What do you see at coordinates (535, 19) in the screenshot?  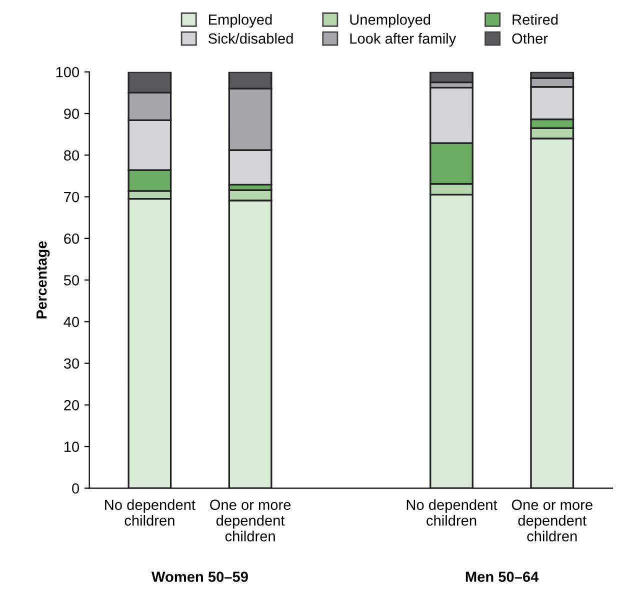 I see `legend-label: Retired` at bounding box center [535, 19].